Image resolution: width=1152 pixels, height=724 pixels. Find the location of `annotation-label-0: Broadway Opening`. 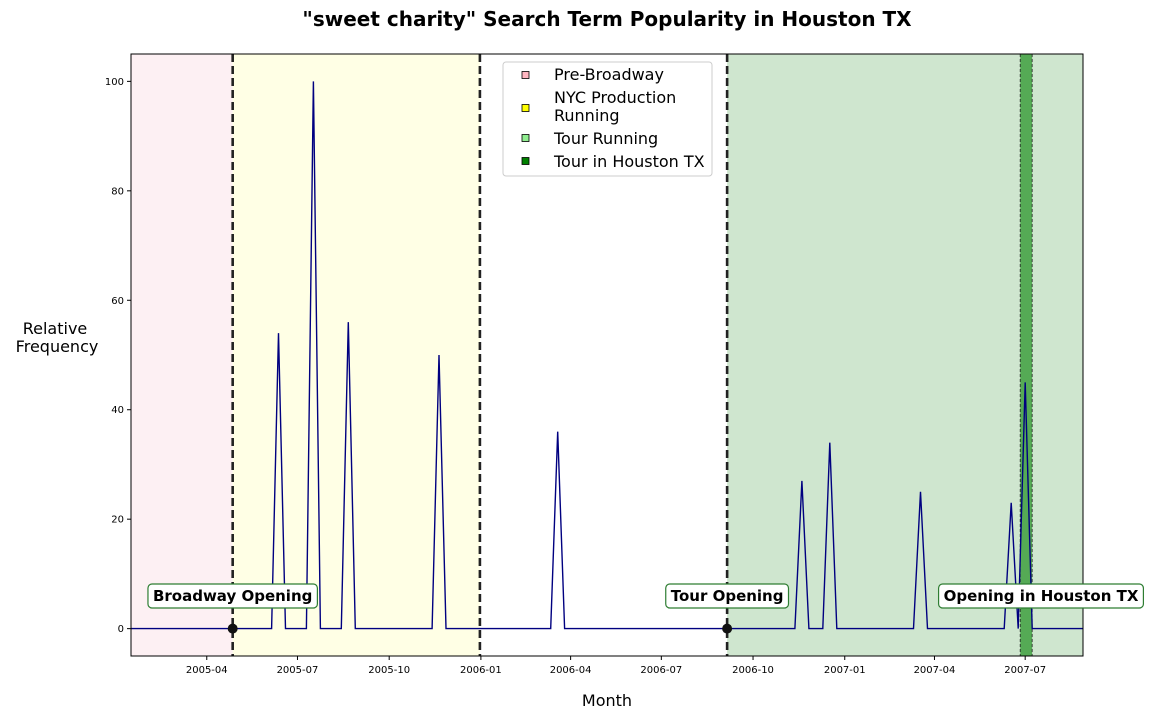

annotation-label-0: Broadway Opening is located at coordinates (232, 596).